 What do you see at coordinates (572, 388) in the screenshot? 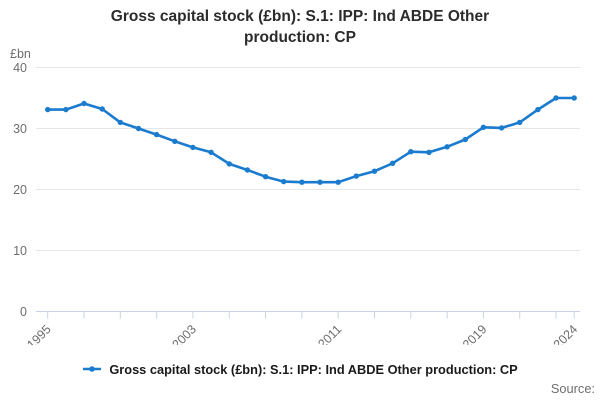
I see `source-label: Source:` at bounding box center [572, 388].